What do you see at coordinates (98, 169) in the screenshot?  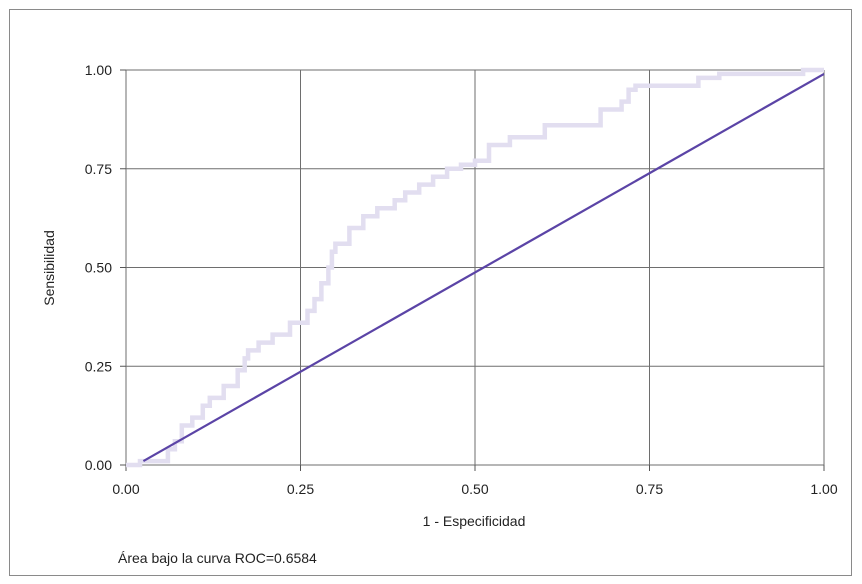 I see `y-tick-label: 0.75` at bounding box center [98, 169].